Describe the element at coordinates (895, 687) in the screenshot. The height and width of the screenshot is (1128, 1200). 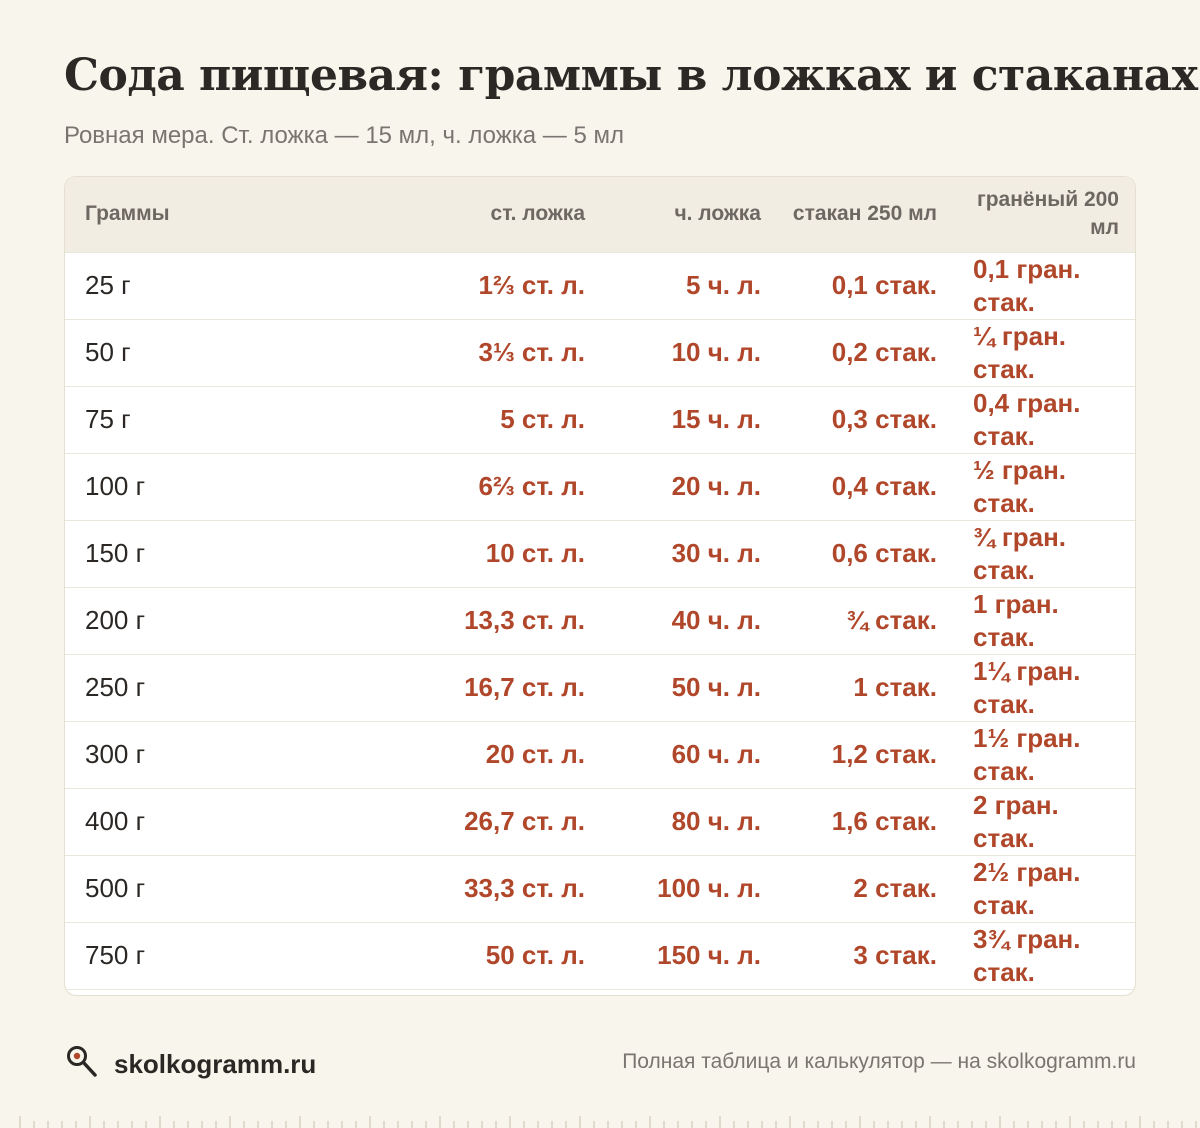
I see `cup-250-cell: 1 стак.` at that location.